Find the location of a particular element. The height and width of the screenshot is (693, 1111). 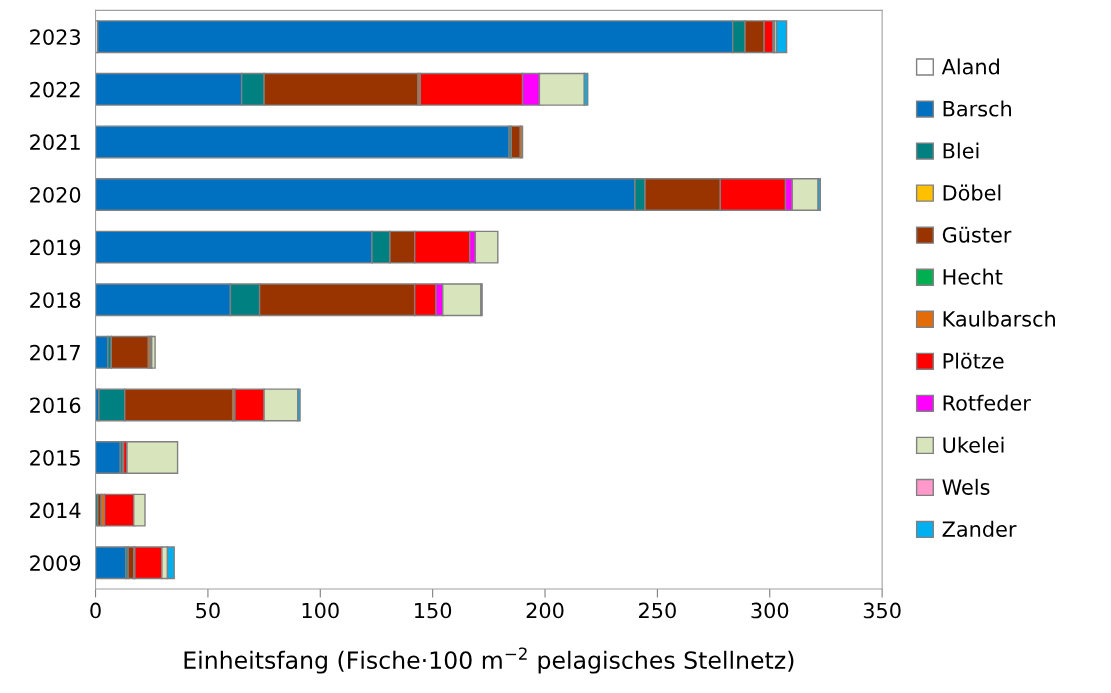

y-tick-label: 2016 is located at coordinates (55, 405).